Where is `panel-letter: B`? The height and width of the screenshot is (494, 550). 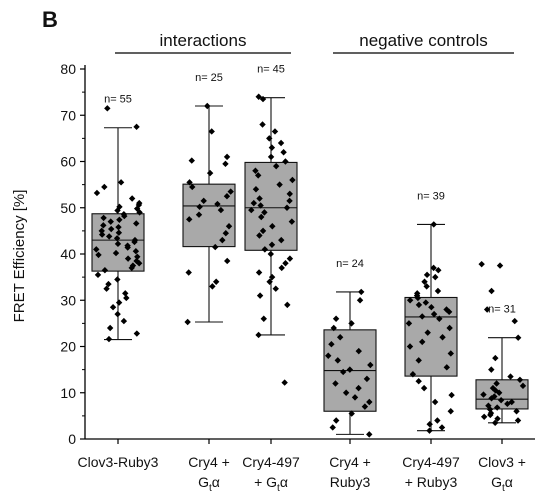 panel-letter: B is located at coordinates (50, 19).